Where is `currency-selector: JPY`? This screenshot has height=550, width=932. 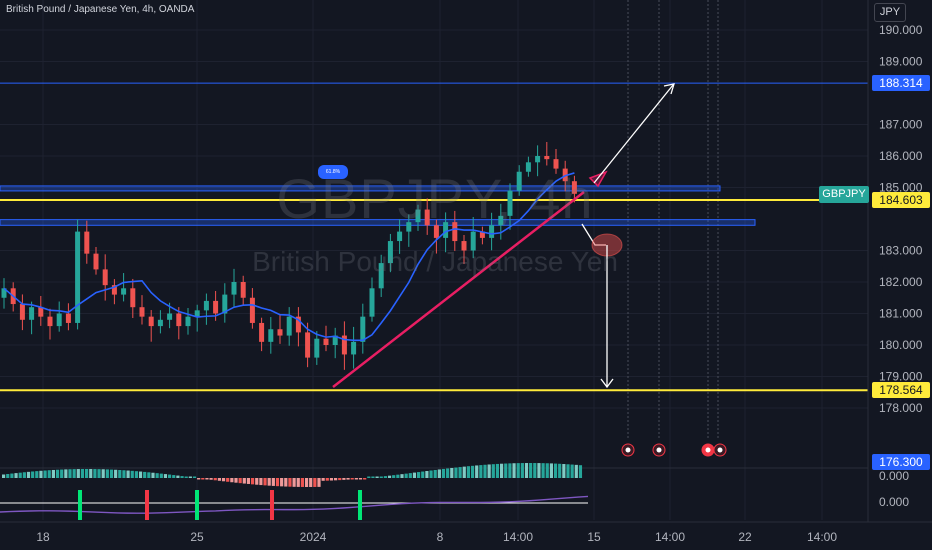
currency-selector: JPY is located at coordinates (890, 12).